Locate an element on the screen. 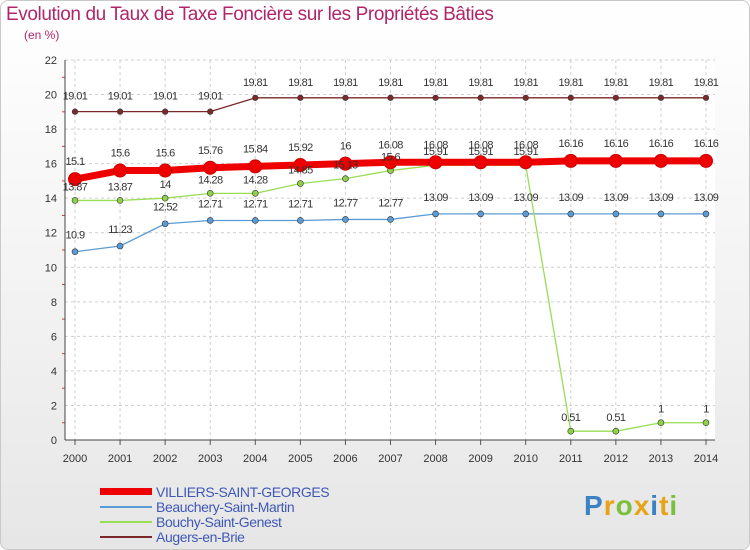  logo-letter: o is located at coordinates (624, 505).